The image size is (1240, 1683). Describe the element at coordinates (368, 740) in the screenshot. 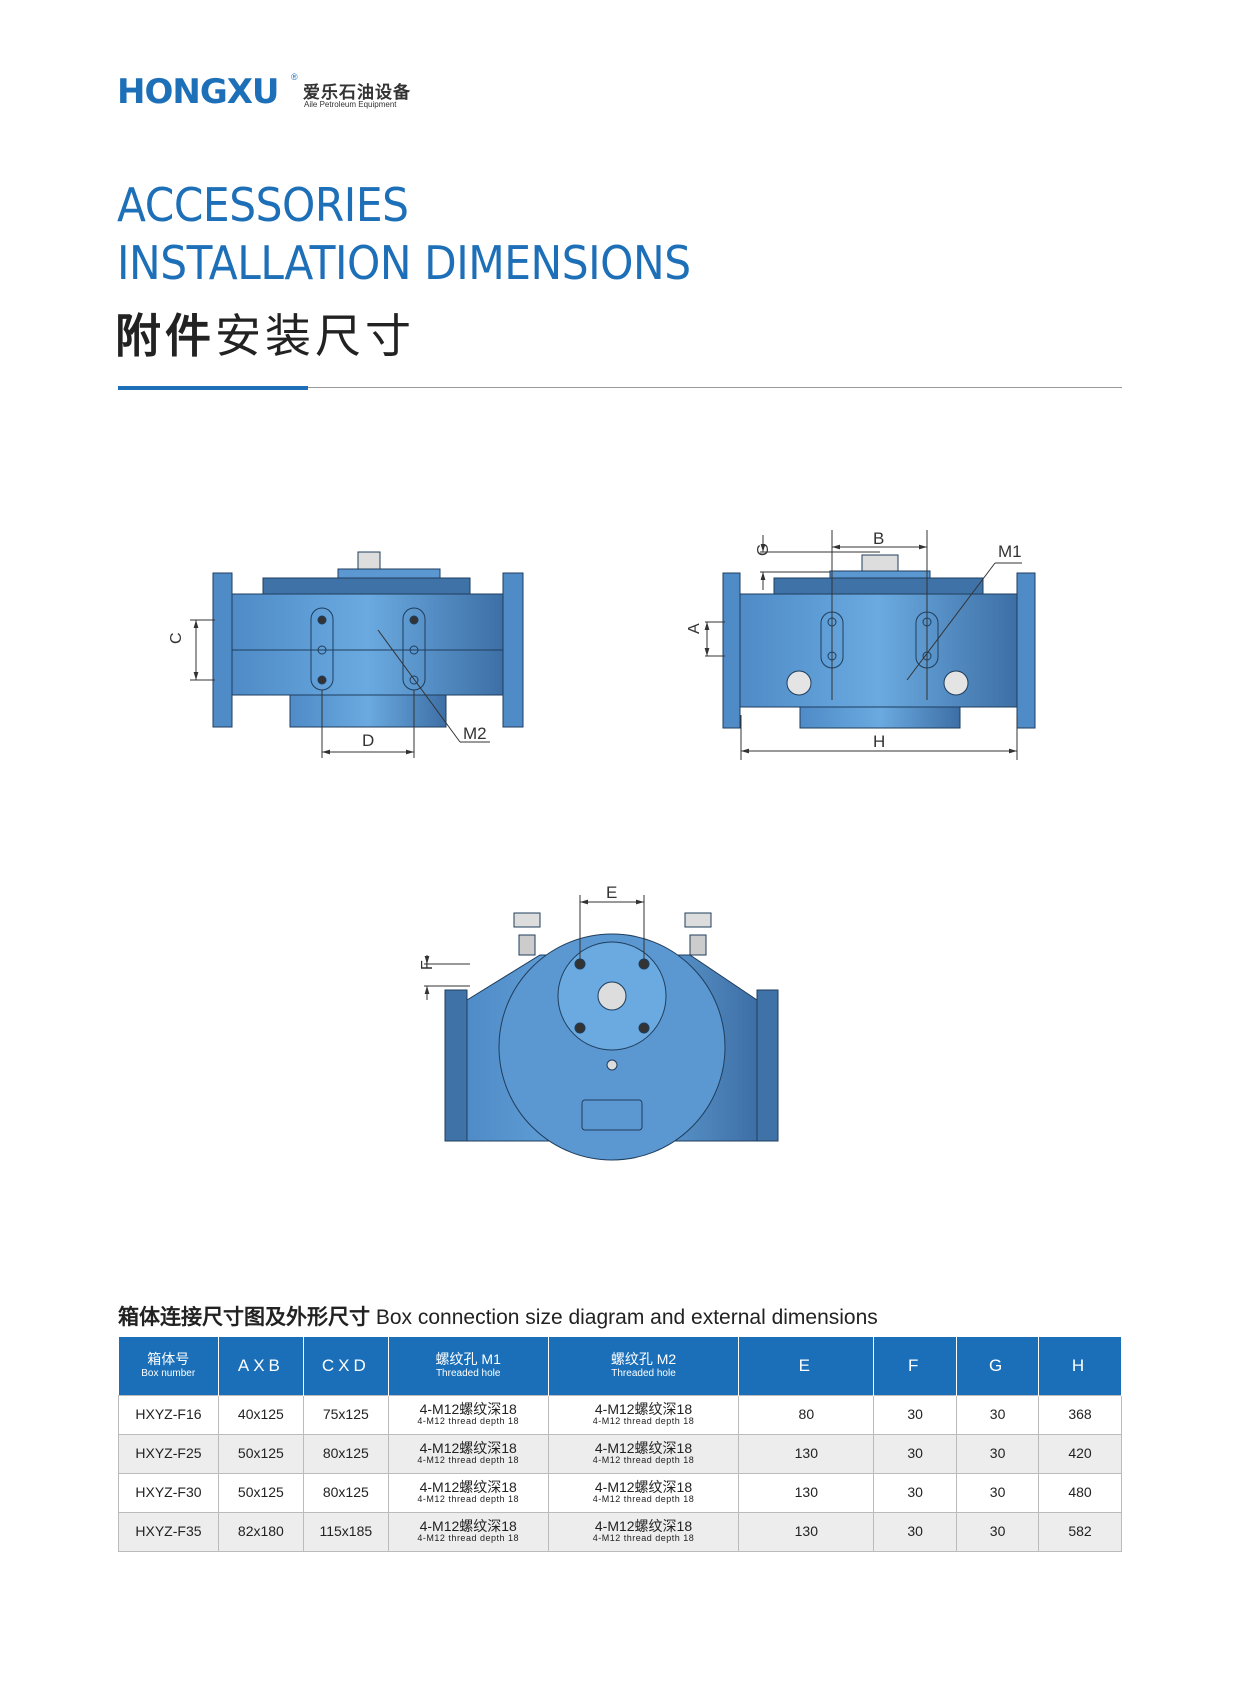

I see `dim-label-d: D` at that location.